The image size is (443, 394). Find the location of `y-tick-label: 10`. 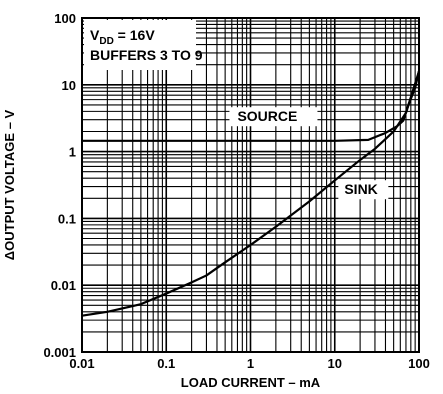

y-tick-label: 10 is located at coordinates (69, 85).